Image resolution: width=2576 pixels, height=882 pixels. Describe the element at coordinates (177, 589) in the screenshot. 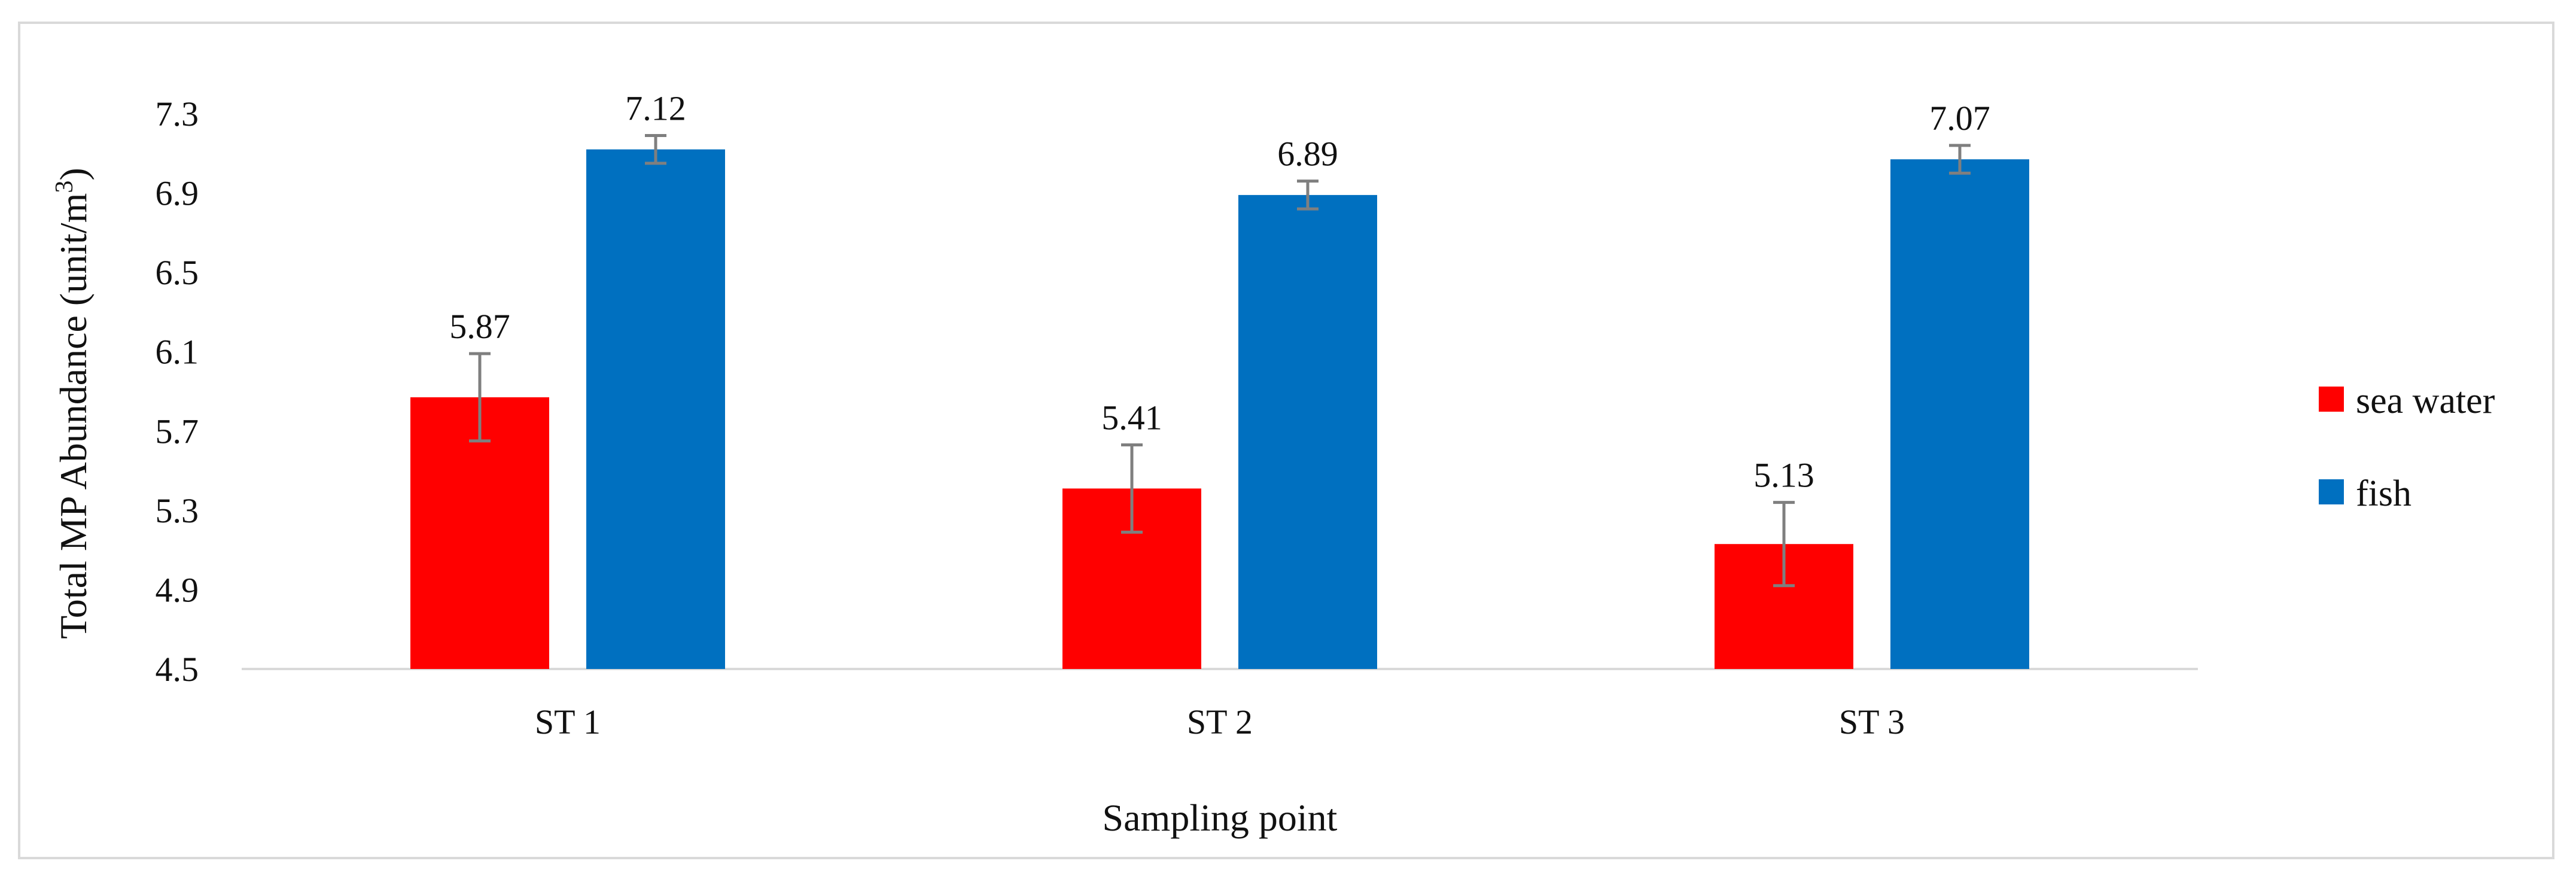

I see `y-tick-label: 4.9` at that location.